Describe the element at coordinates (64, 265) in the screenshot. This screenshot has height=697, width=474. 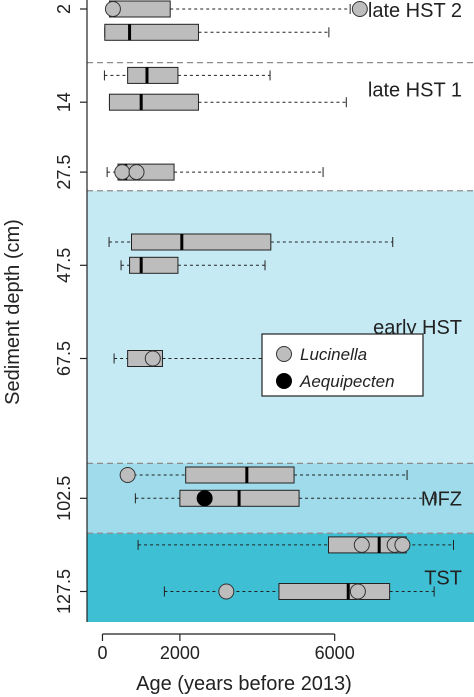
I see `y-tick-label: 47.5` at that location.